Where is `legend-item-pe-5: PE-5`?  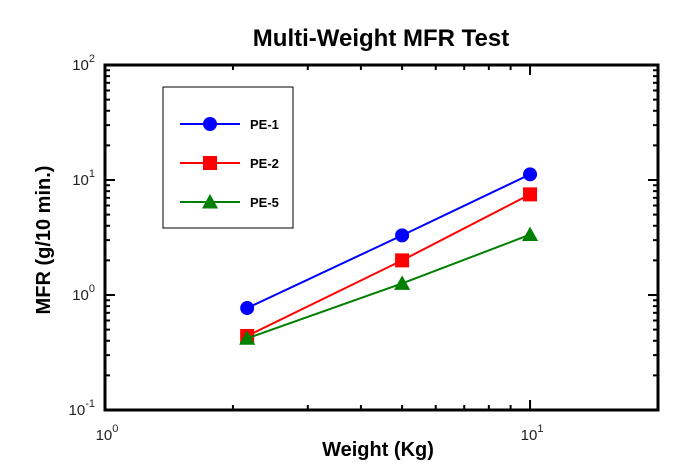 legend-item-pe-5: PE-5 is located at coordinates (229, 201).